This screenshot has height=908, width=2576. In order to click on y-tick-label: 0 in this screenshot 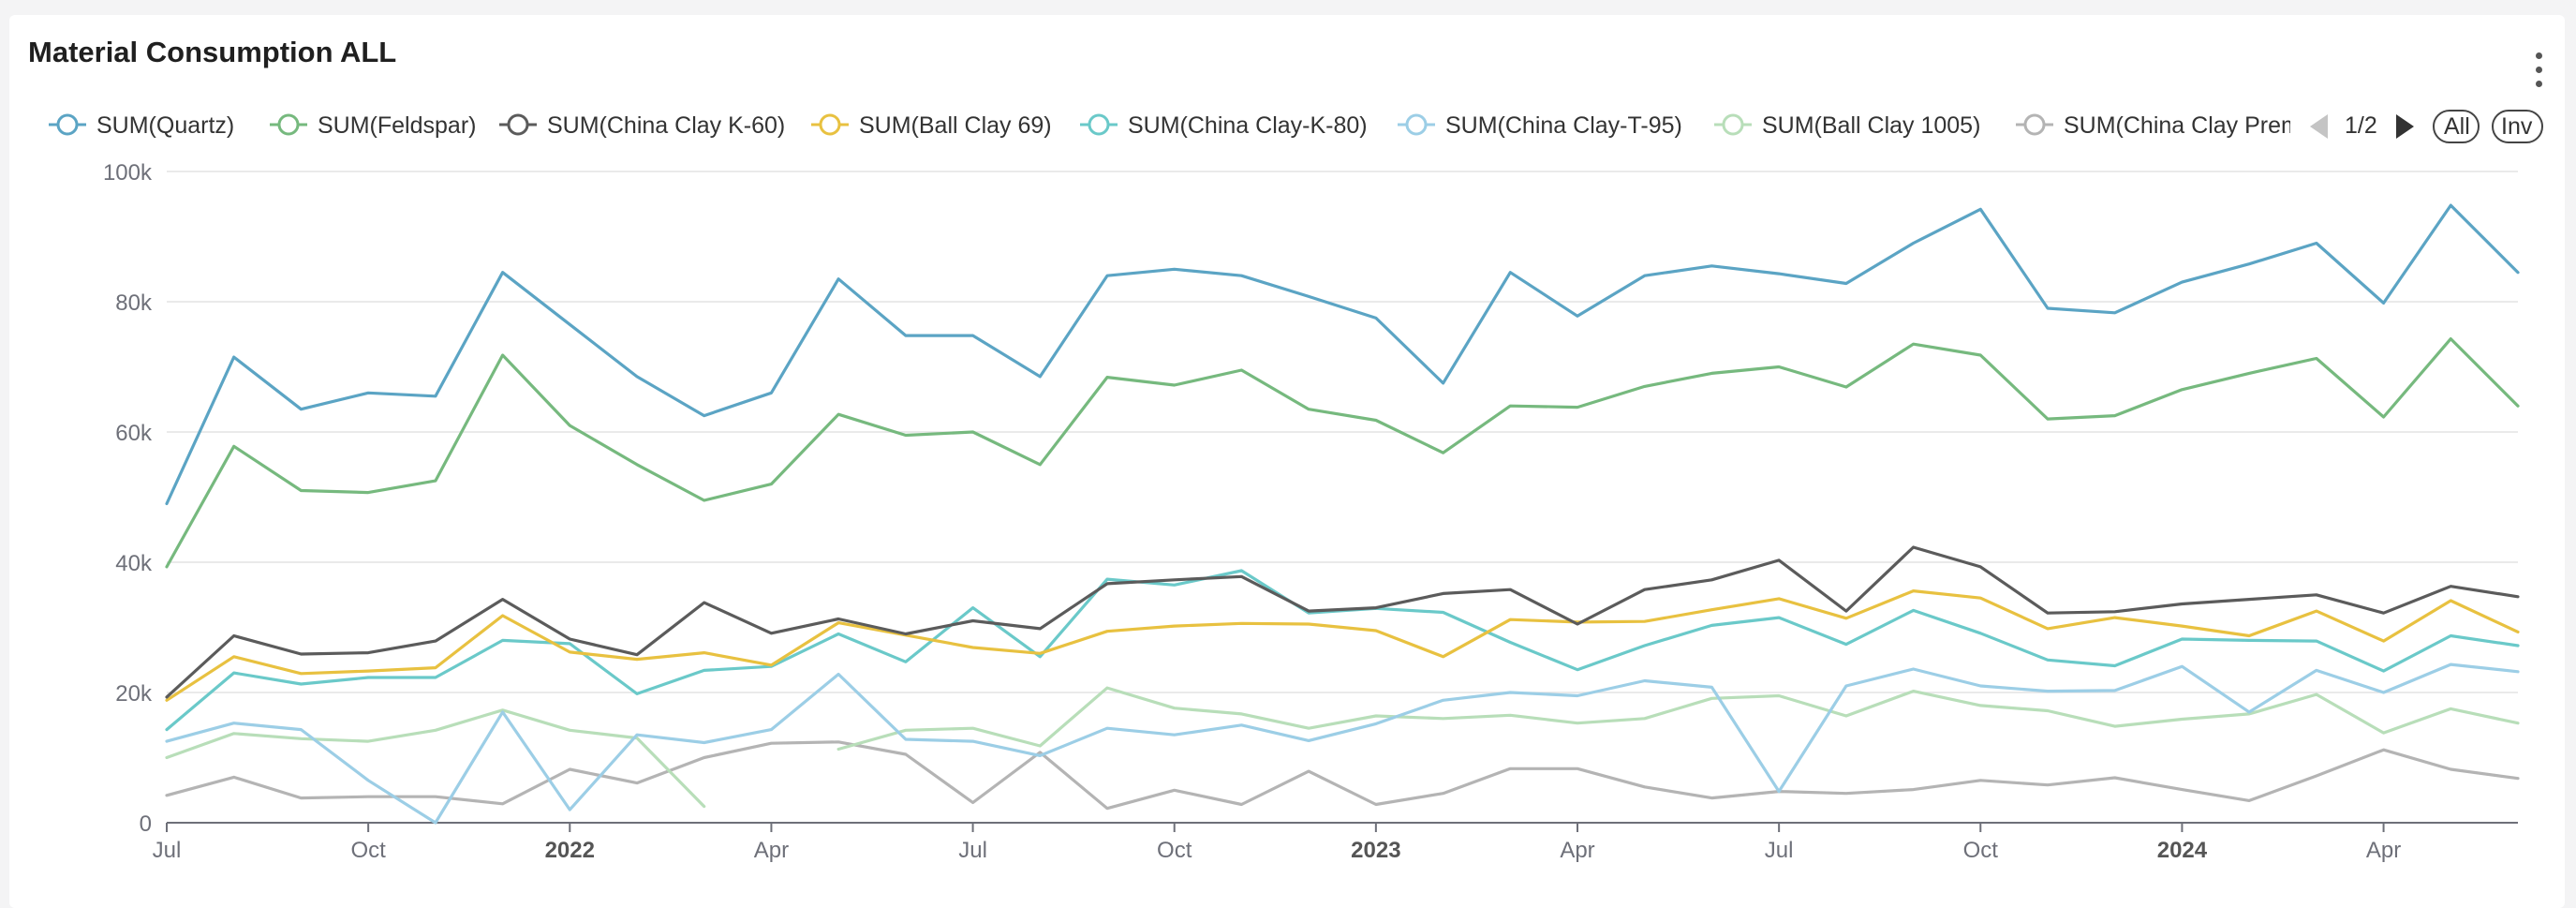, I will do `click(146, 824)`.